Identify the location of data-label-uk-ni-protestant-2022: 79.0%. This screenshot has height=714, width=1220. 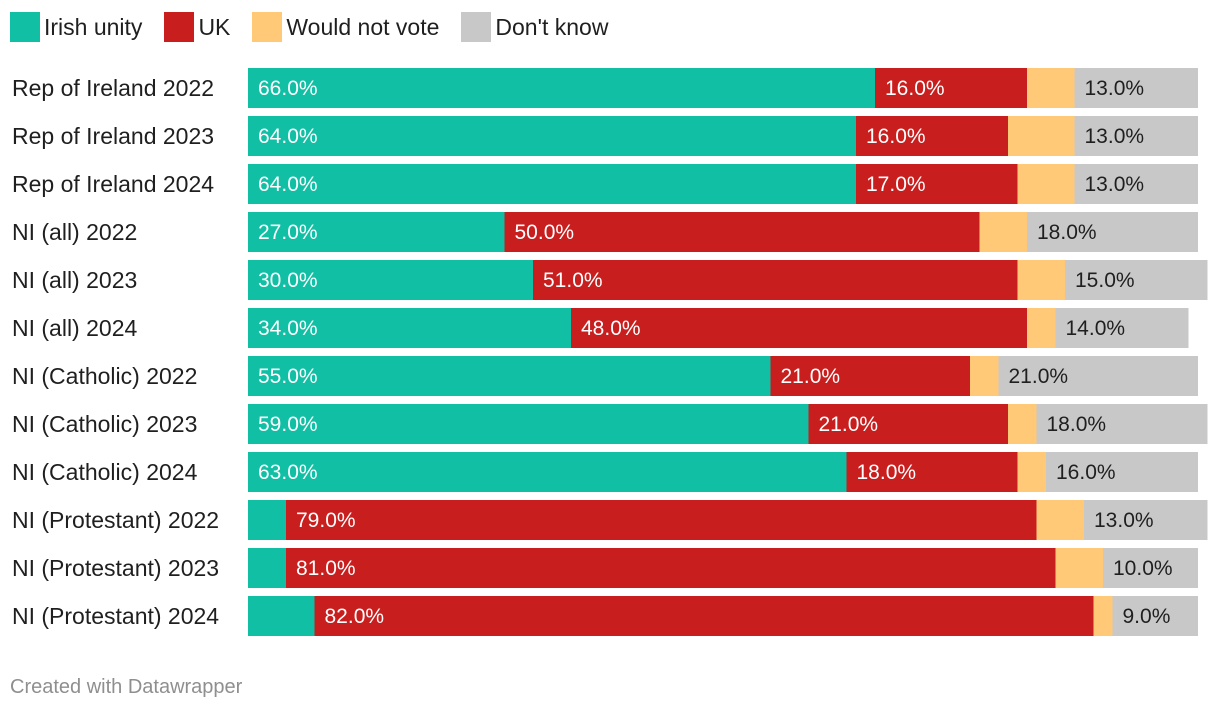
(326, 520).